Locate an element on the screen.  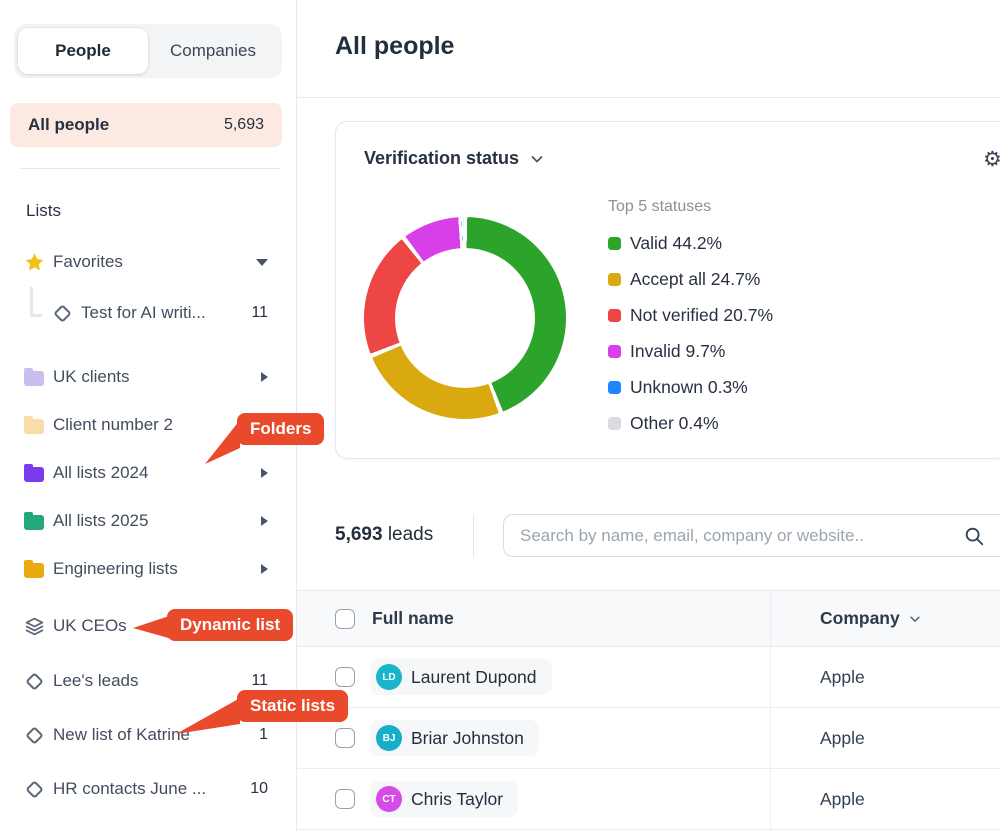
verification-donut-chart is located at coordinates (465, 318).